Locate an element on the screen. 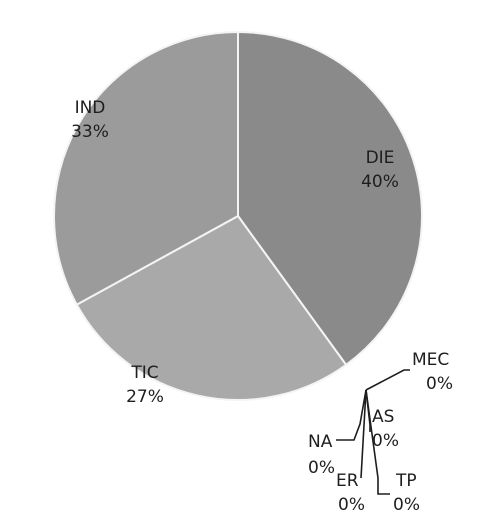 The height and width of the screenshot is (519, 497). slice-value-tic: 27% is located at coordinates (145, 397).